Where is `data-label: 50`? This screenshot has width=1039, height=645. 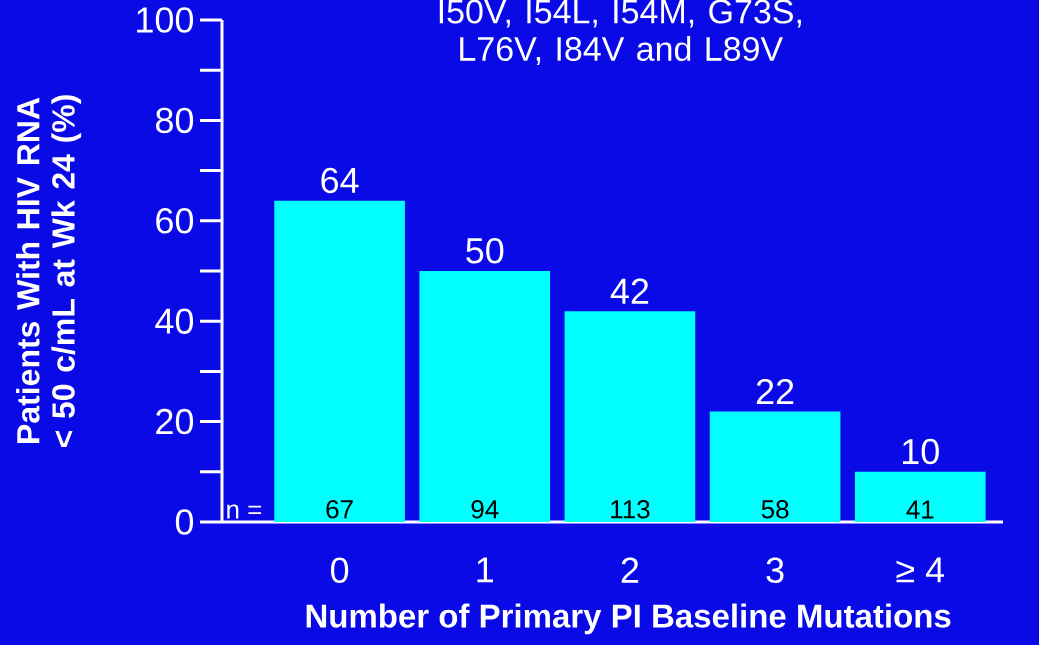 data-label: 50 is located at coordinates (485, 250).